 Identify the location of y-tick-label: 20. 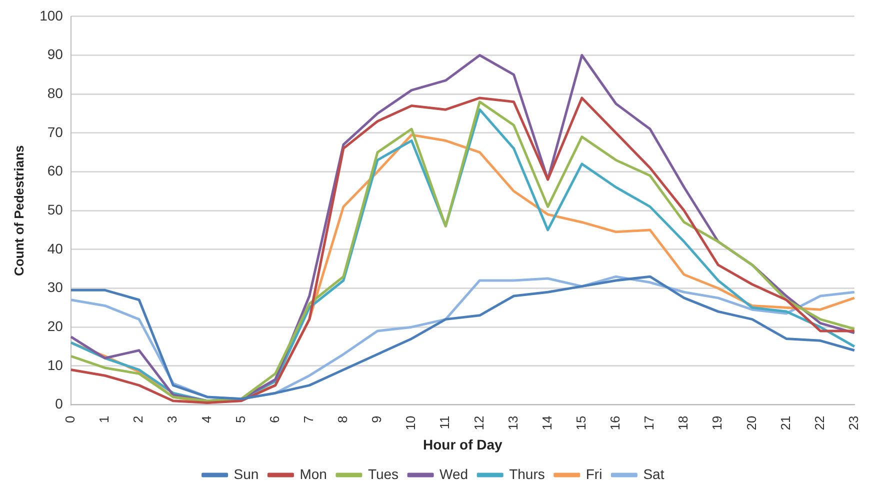
(55, 326).